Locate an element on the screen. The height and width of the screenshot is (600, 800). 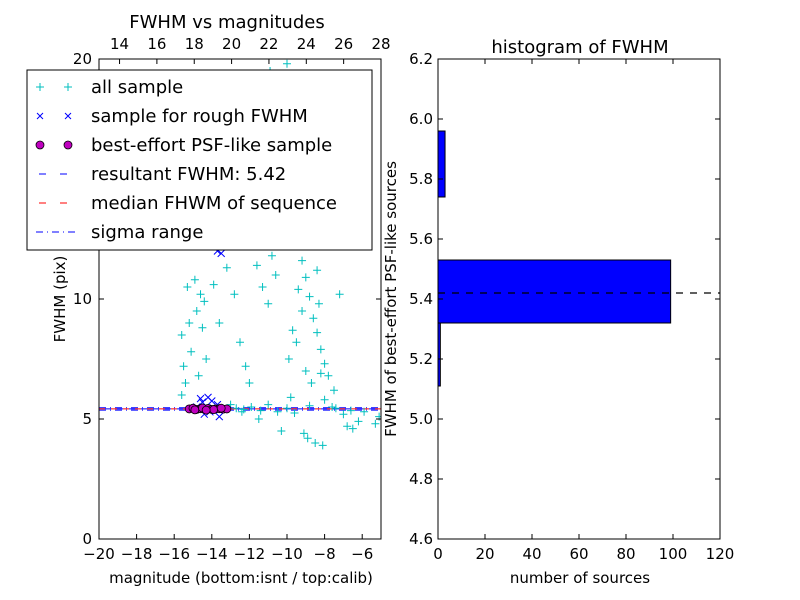
scatter-top-tick-label: 22 is located at coordinates (268, 44).